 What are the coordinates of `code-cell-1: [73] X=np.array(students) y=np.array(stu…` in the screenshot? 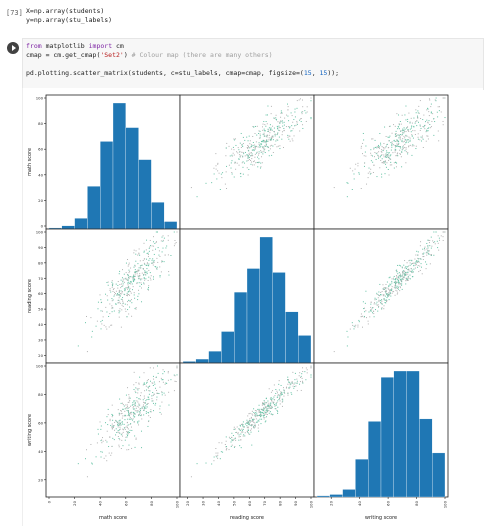 It's located at (242, 17).